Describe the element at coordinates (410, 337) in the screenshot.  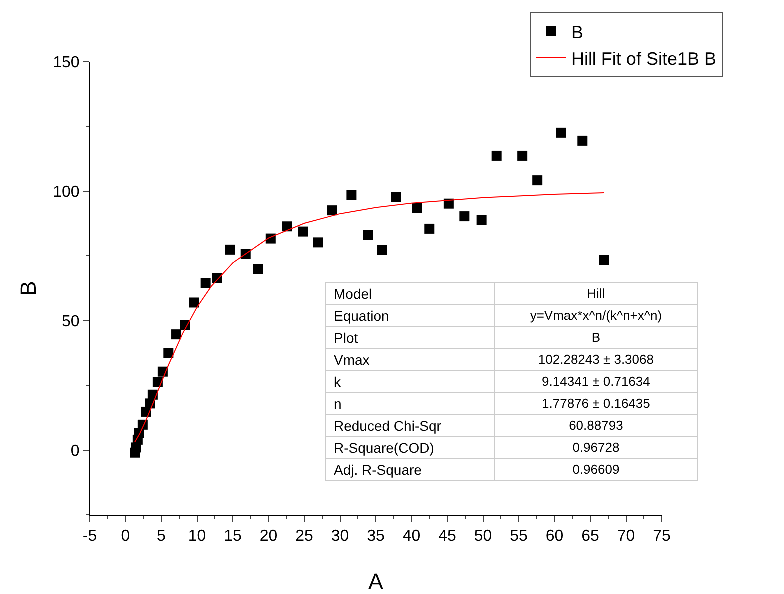
I see `annotation: Plot` at that location.